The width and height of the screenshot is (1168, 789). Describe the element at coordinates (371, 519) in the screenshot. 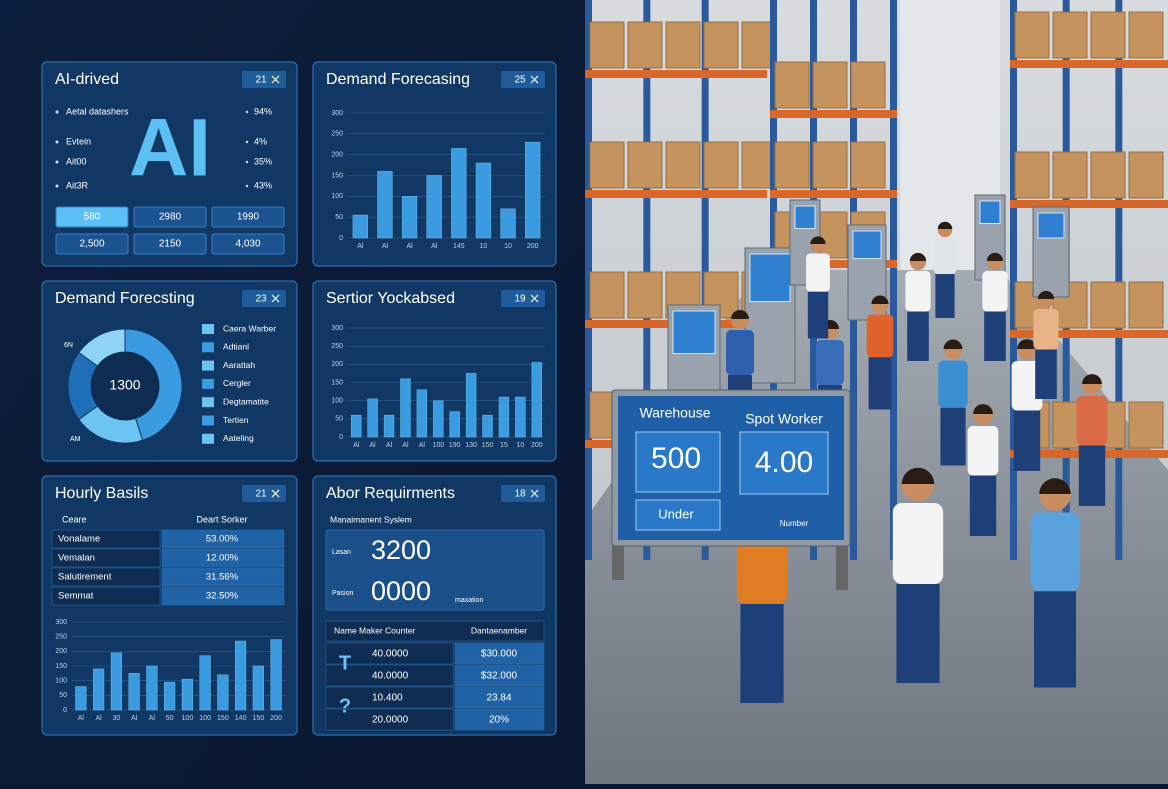

I see `subtitle: Manaimanent Syslem` at that location.